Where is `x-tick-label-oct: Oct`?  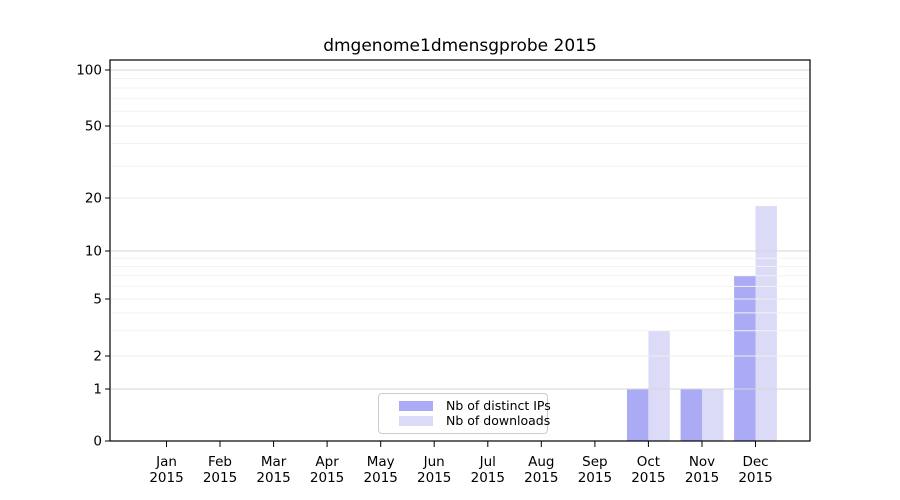
x-tick-label-oct: Oct is located at coordinates (648, 462).